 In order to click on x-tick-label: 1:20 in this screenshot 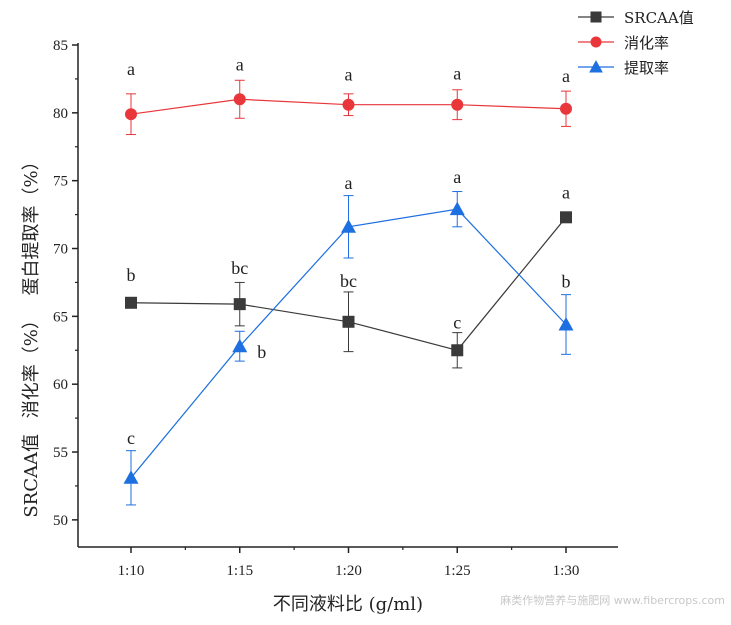, I will do `click(348, 571)`.